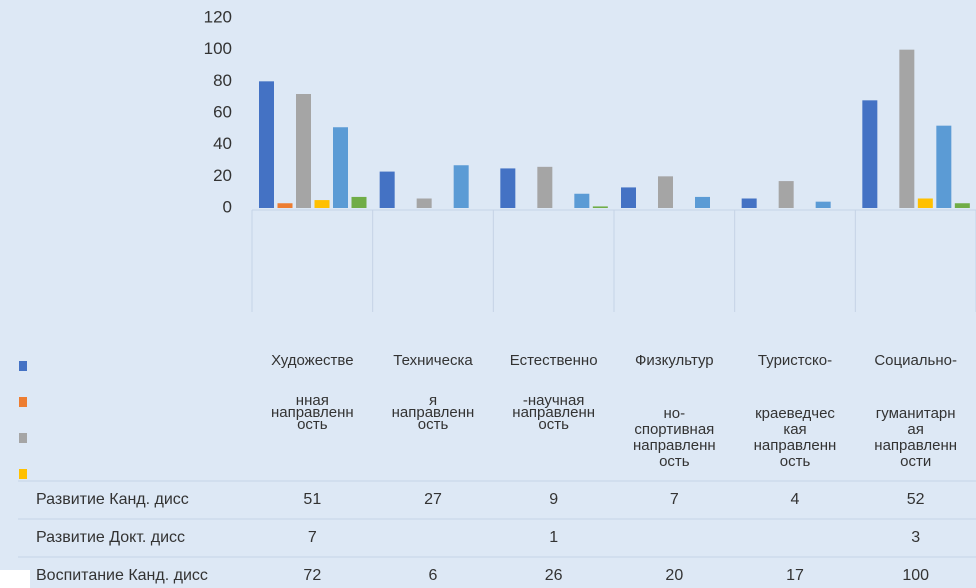  Describe the element at coordinates (433, 575) in the screenshot. I see `table-cell: 6` at that location.